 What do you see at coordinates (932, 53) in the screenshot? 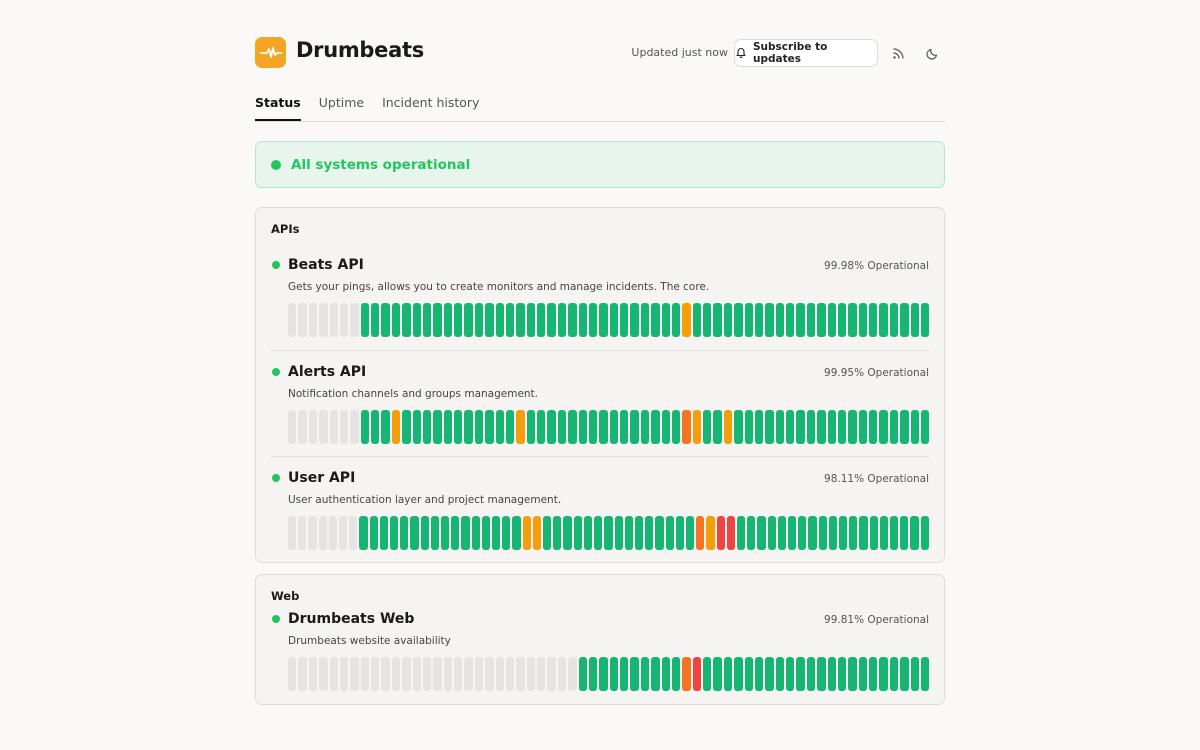
I see `moon-icon` at bounding box center [932, 53].